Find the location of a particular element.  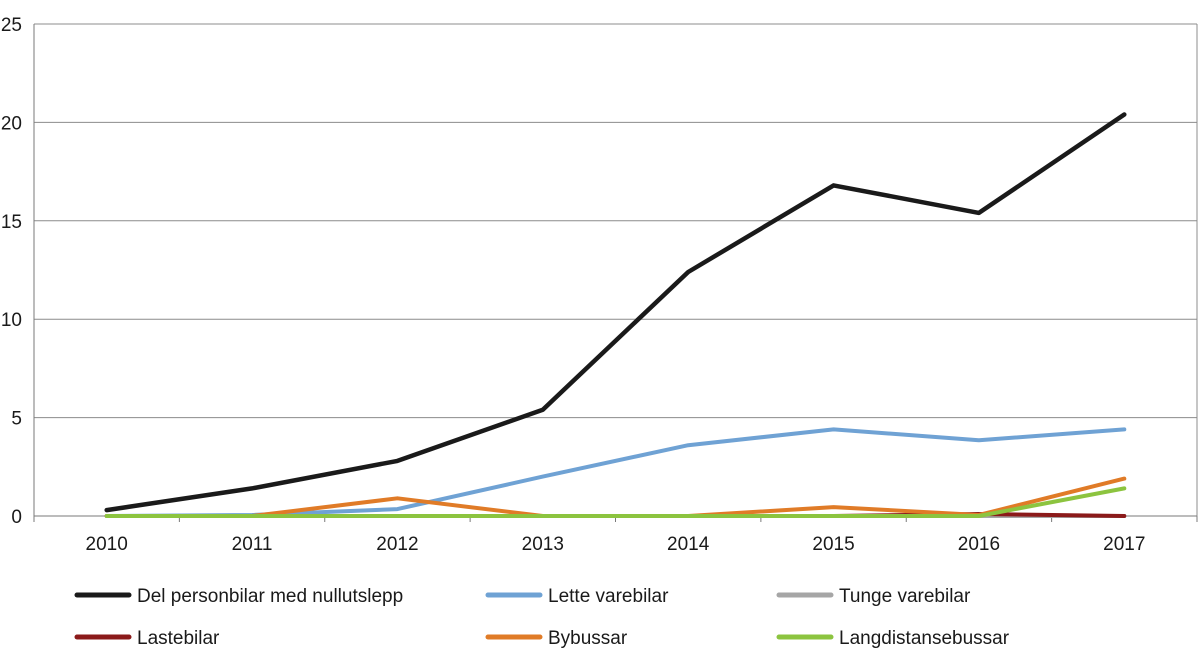

x-tick-label: 2017 is located at coordinates (1124, 544).